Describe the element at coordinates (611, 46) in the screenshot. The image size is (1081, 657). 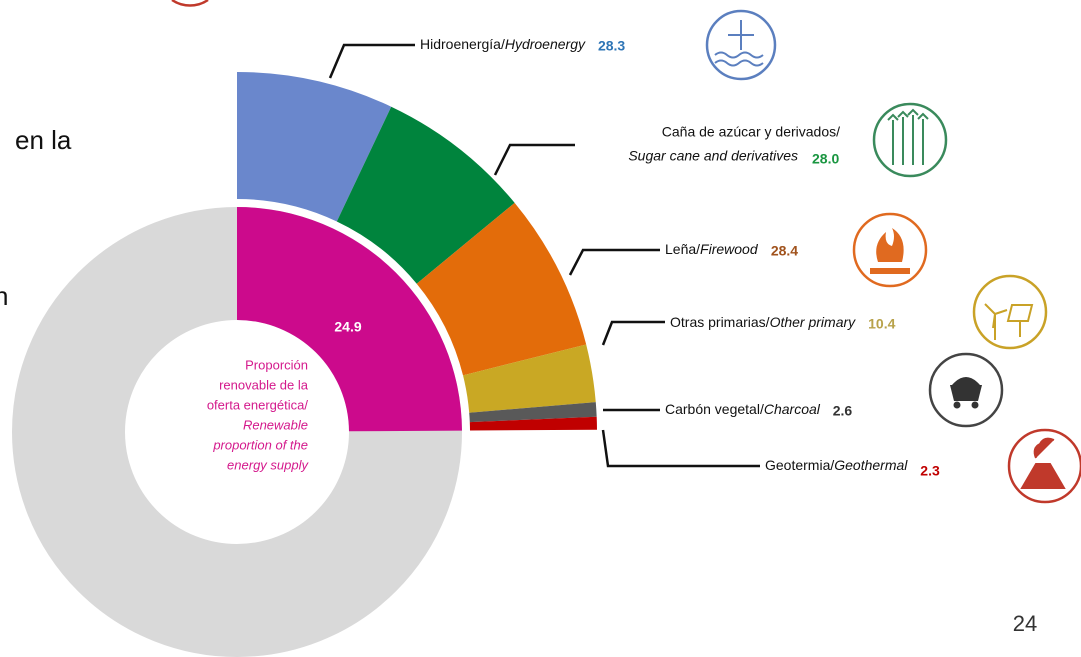
I see `value-label: 28.3` at that location.